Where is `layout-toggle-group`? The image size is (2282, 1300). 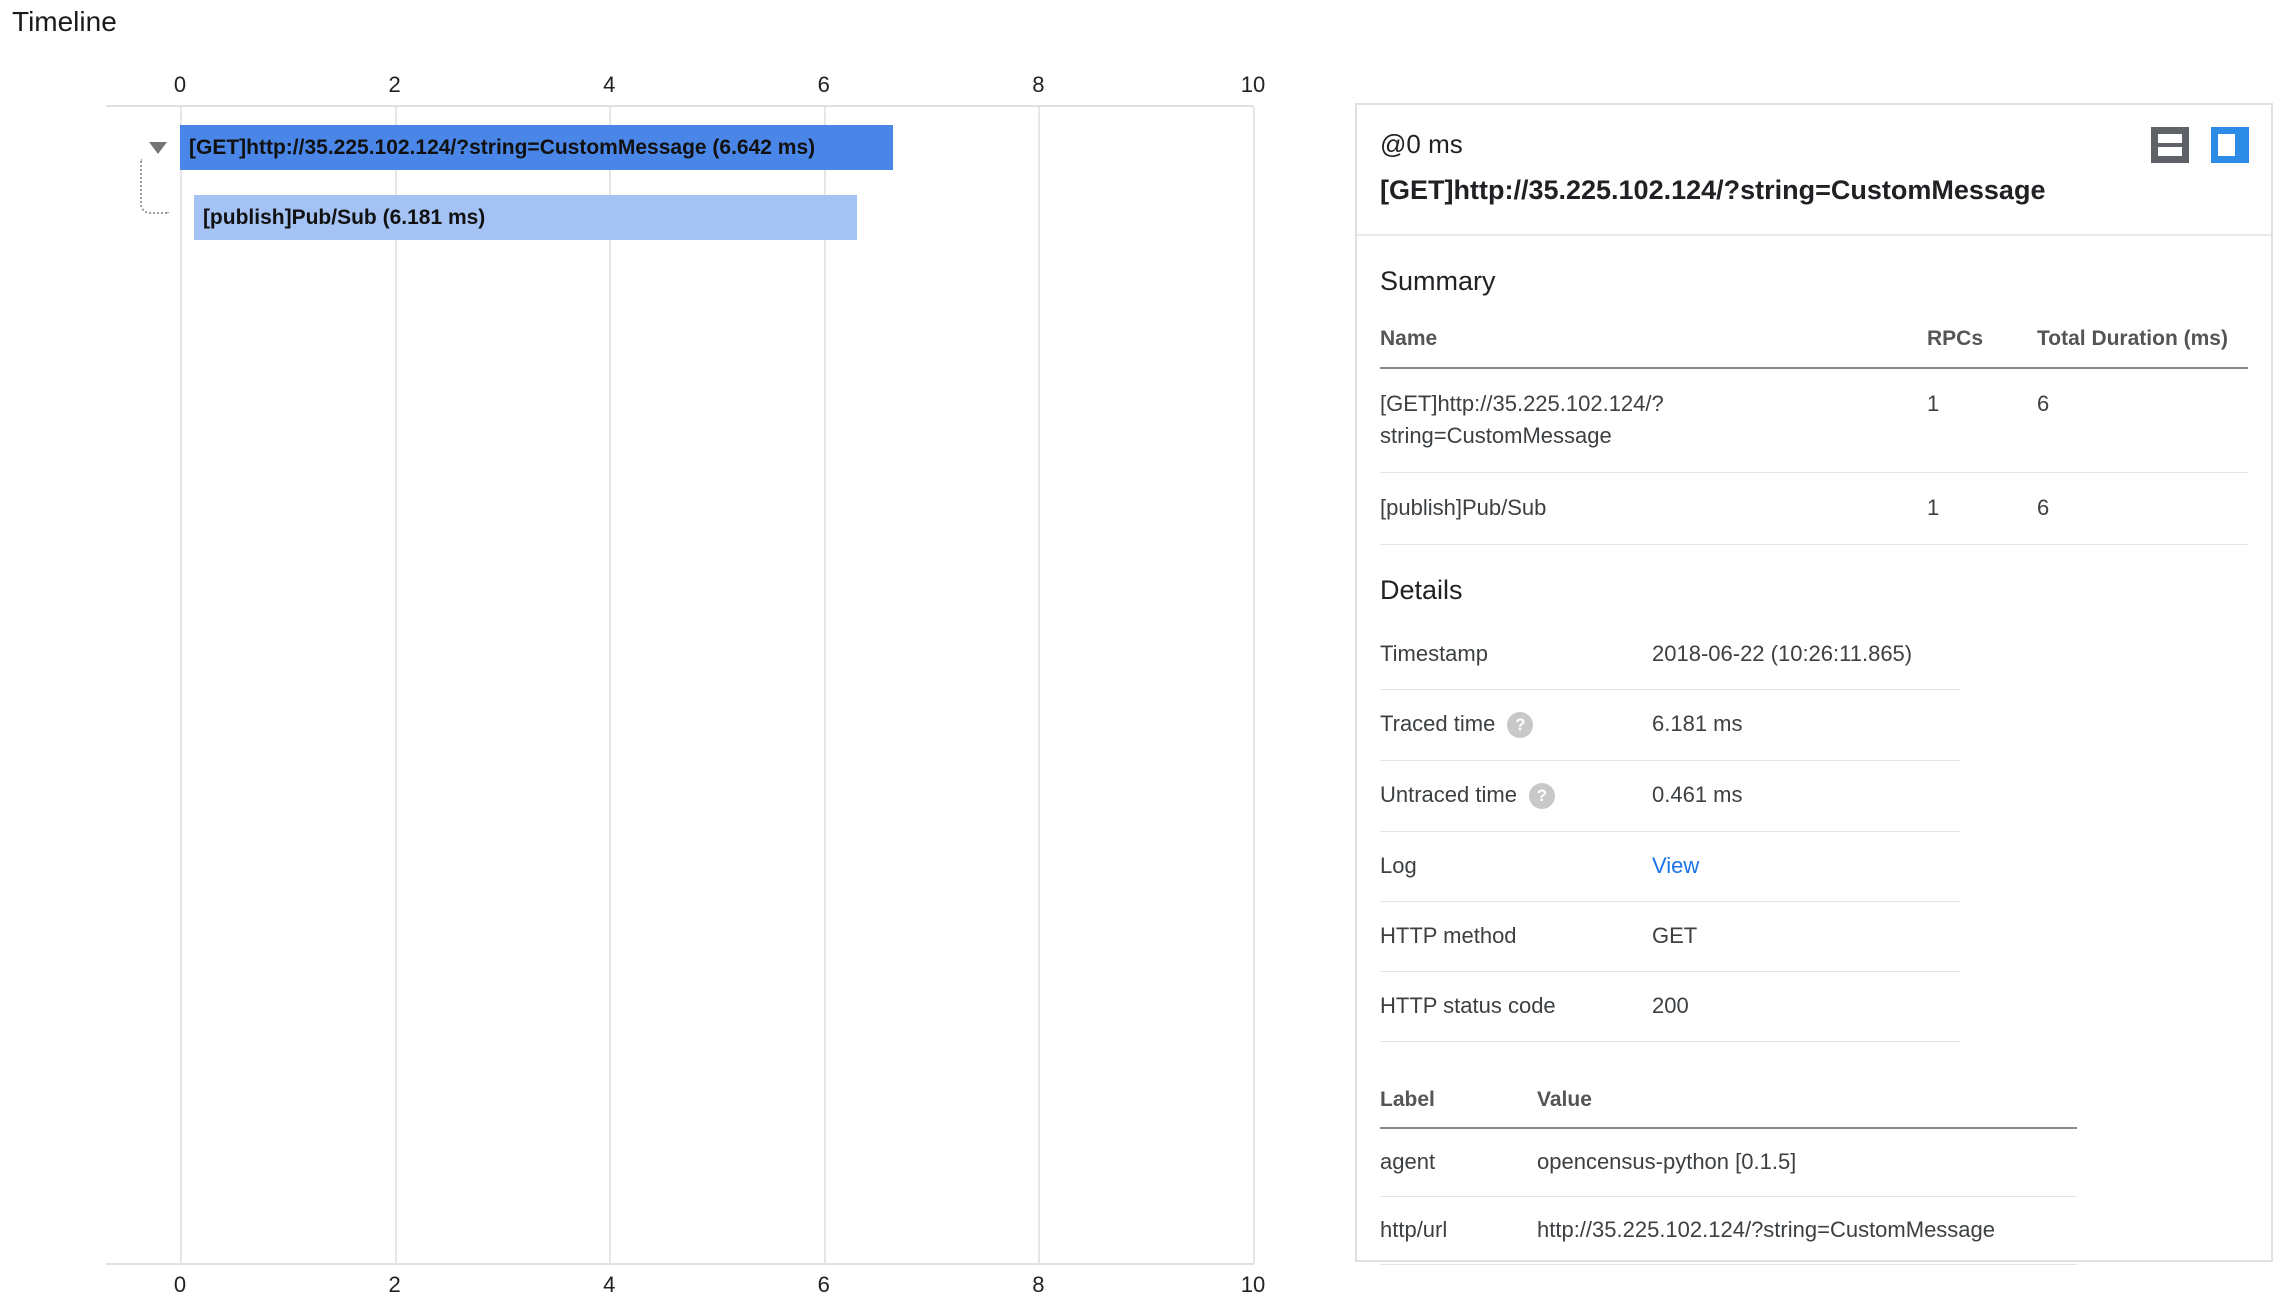
layout-toggle-group is located at coordinates (2200, 145).